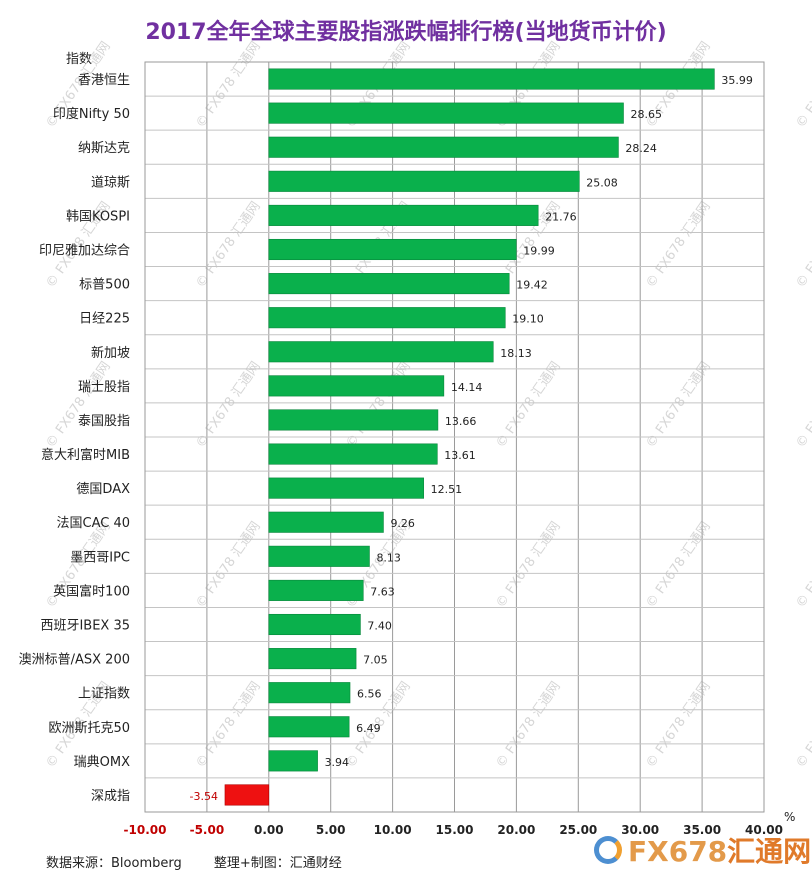 This screenshot has height=885, width=812. I want to click on value-label: 19.42, so click(532, 285).